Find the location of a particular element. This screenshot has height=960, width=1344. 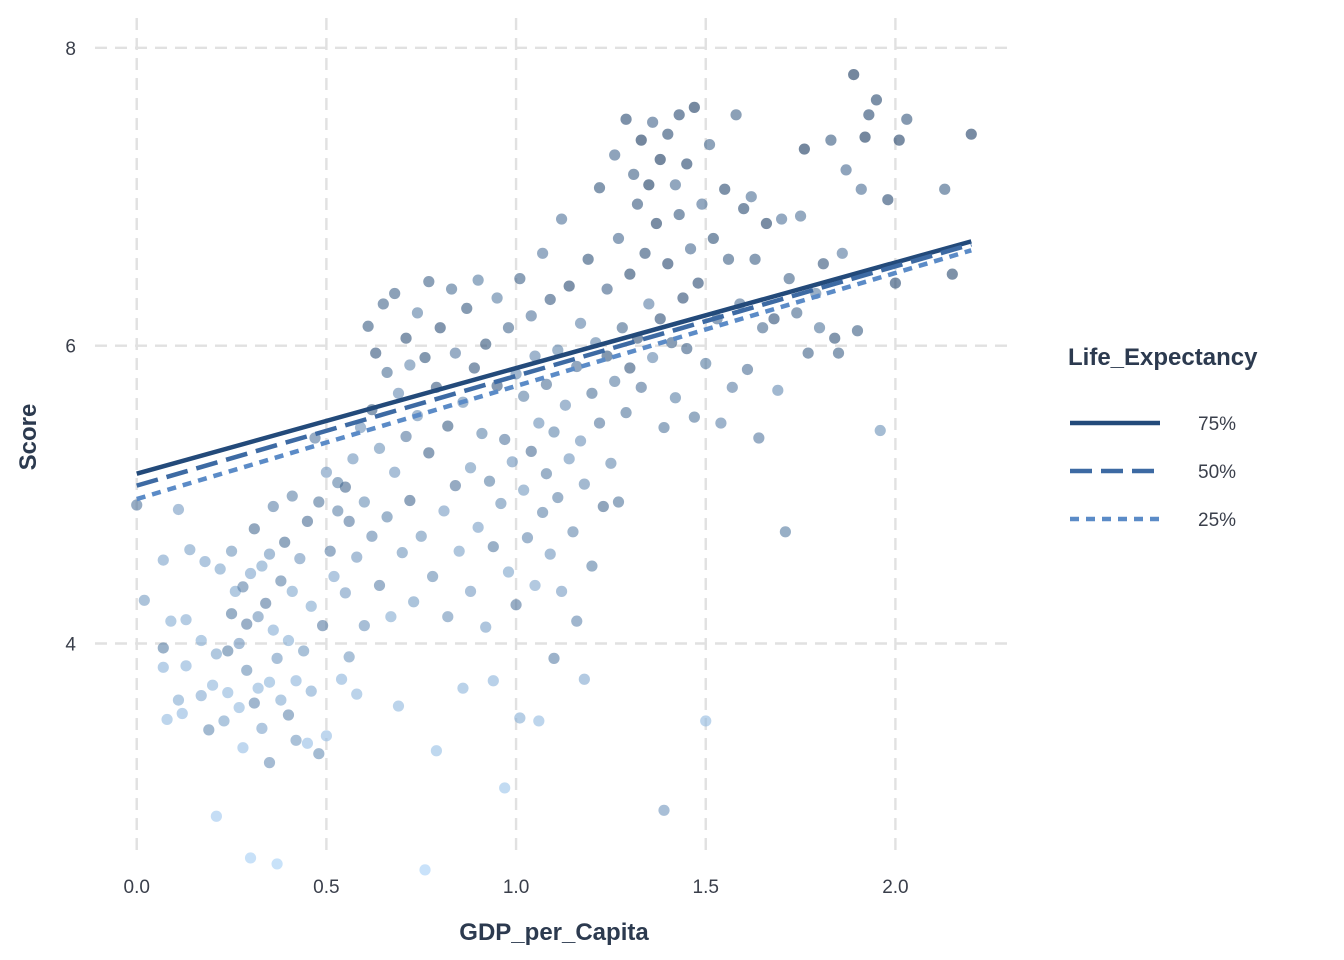

y-tick-label: 8 is located at coordinates (70, 49).